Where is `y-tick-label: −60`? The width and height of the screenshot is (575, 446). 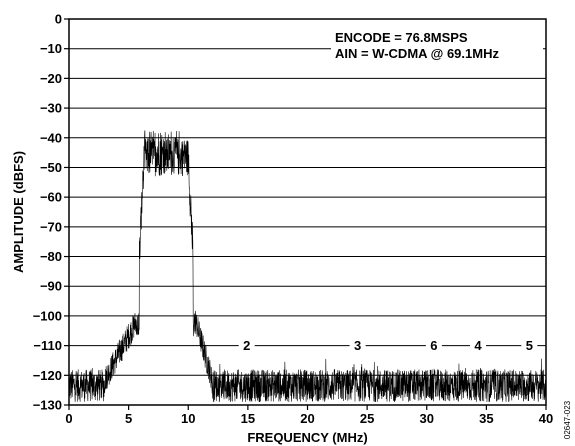 y-tick-label: −60 is located at coordinates (51, 197).